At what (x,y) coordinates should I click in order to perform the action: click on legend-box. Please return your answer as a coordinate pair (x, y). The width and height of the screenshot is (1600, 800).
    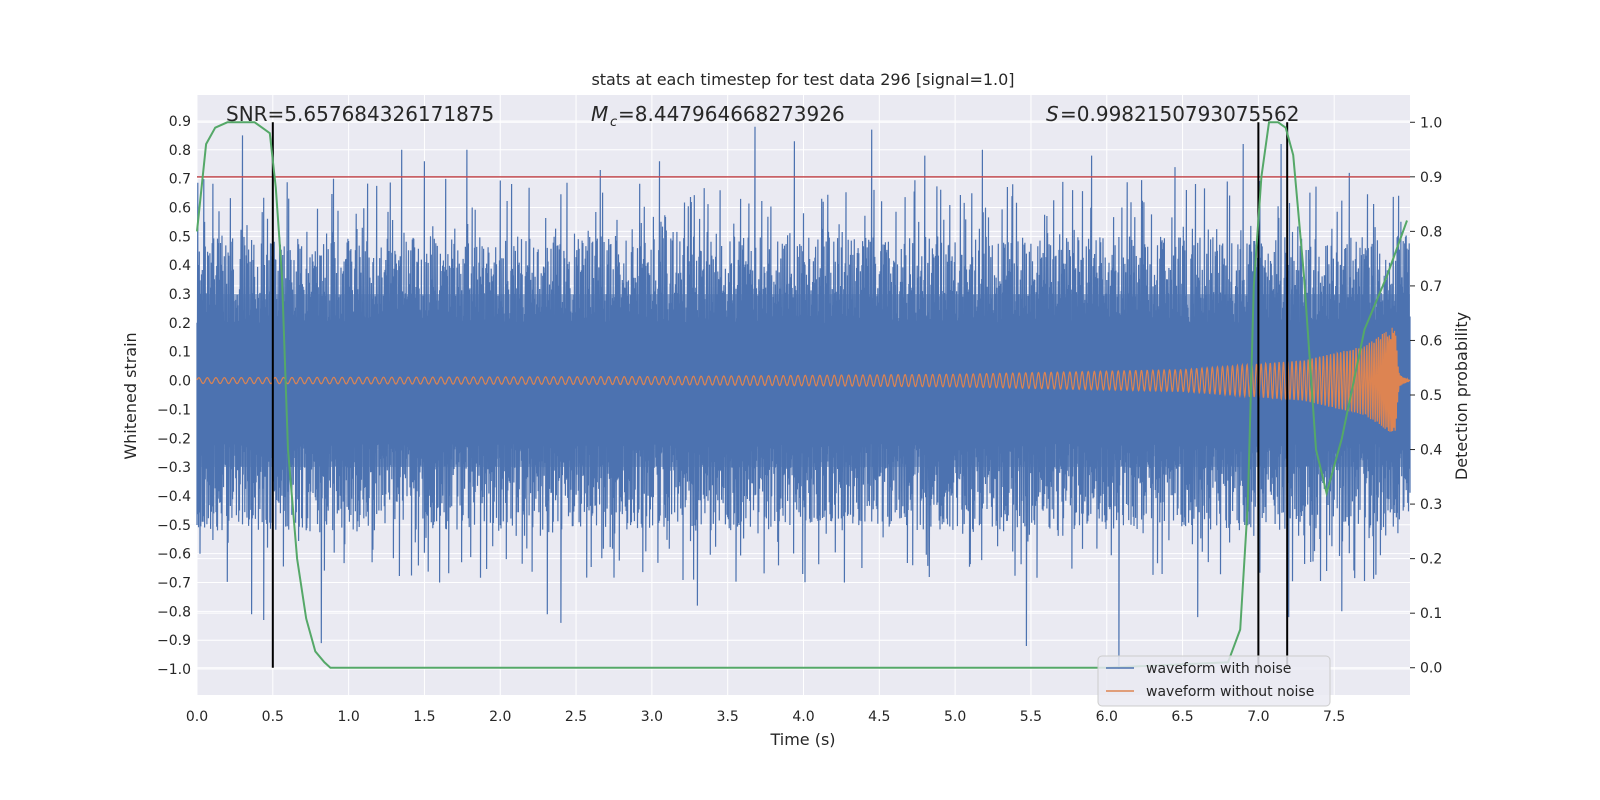
    Looking at the image, I should click on (1214, 681).